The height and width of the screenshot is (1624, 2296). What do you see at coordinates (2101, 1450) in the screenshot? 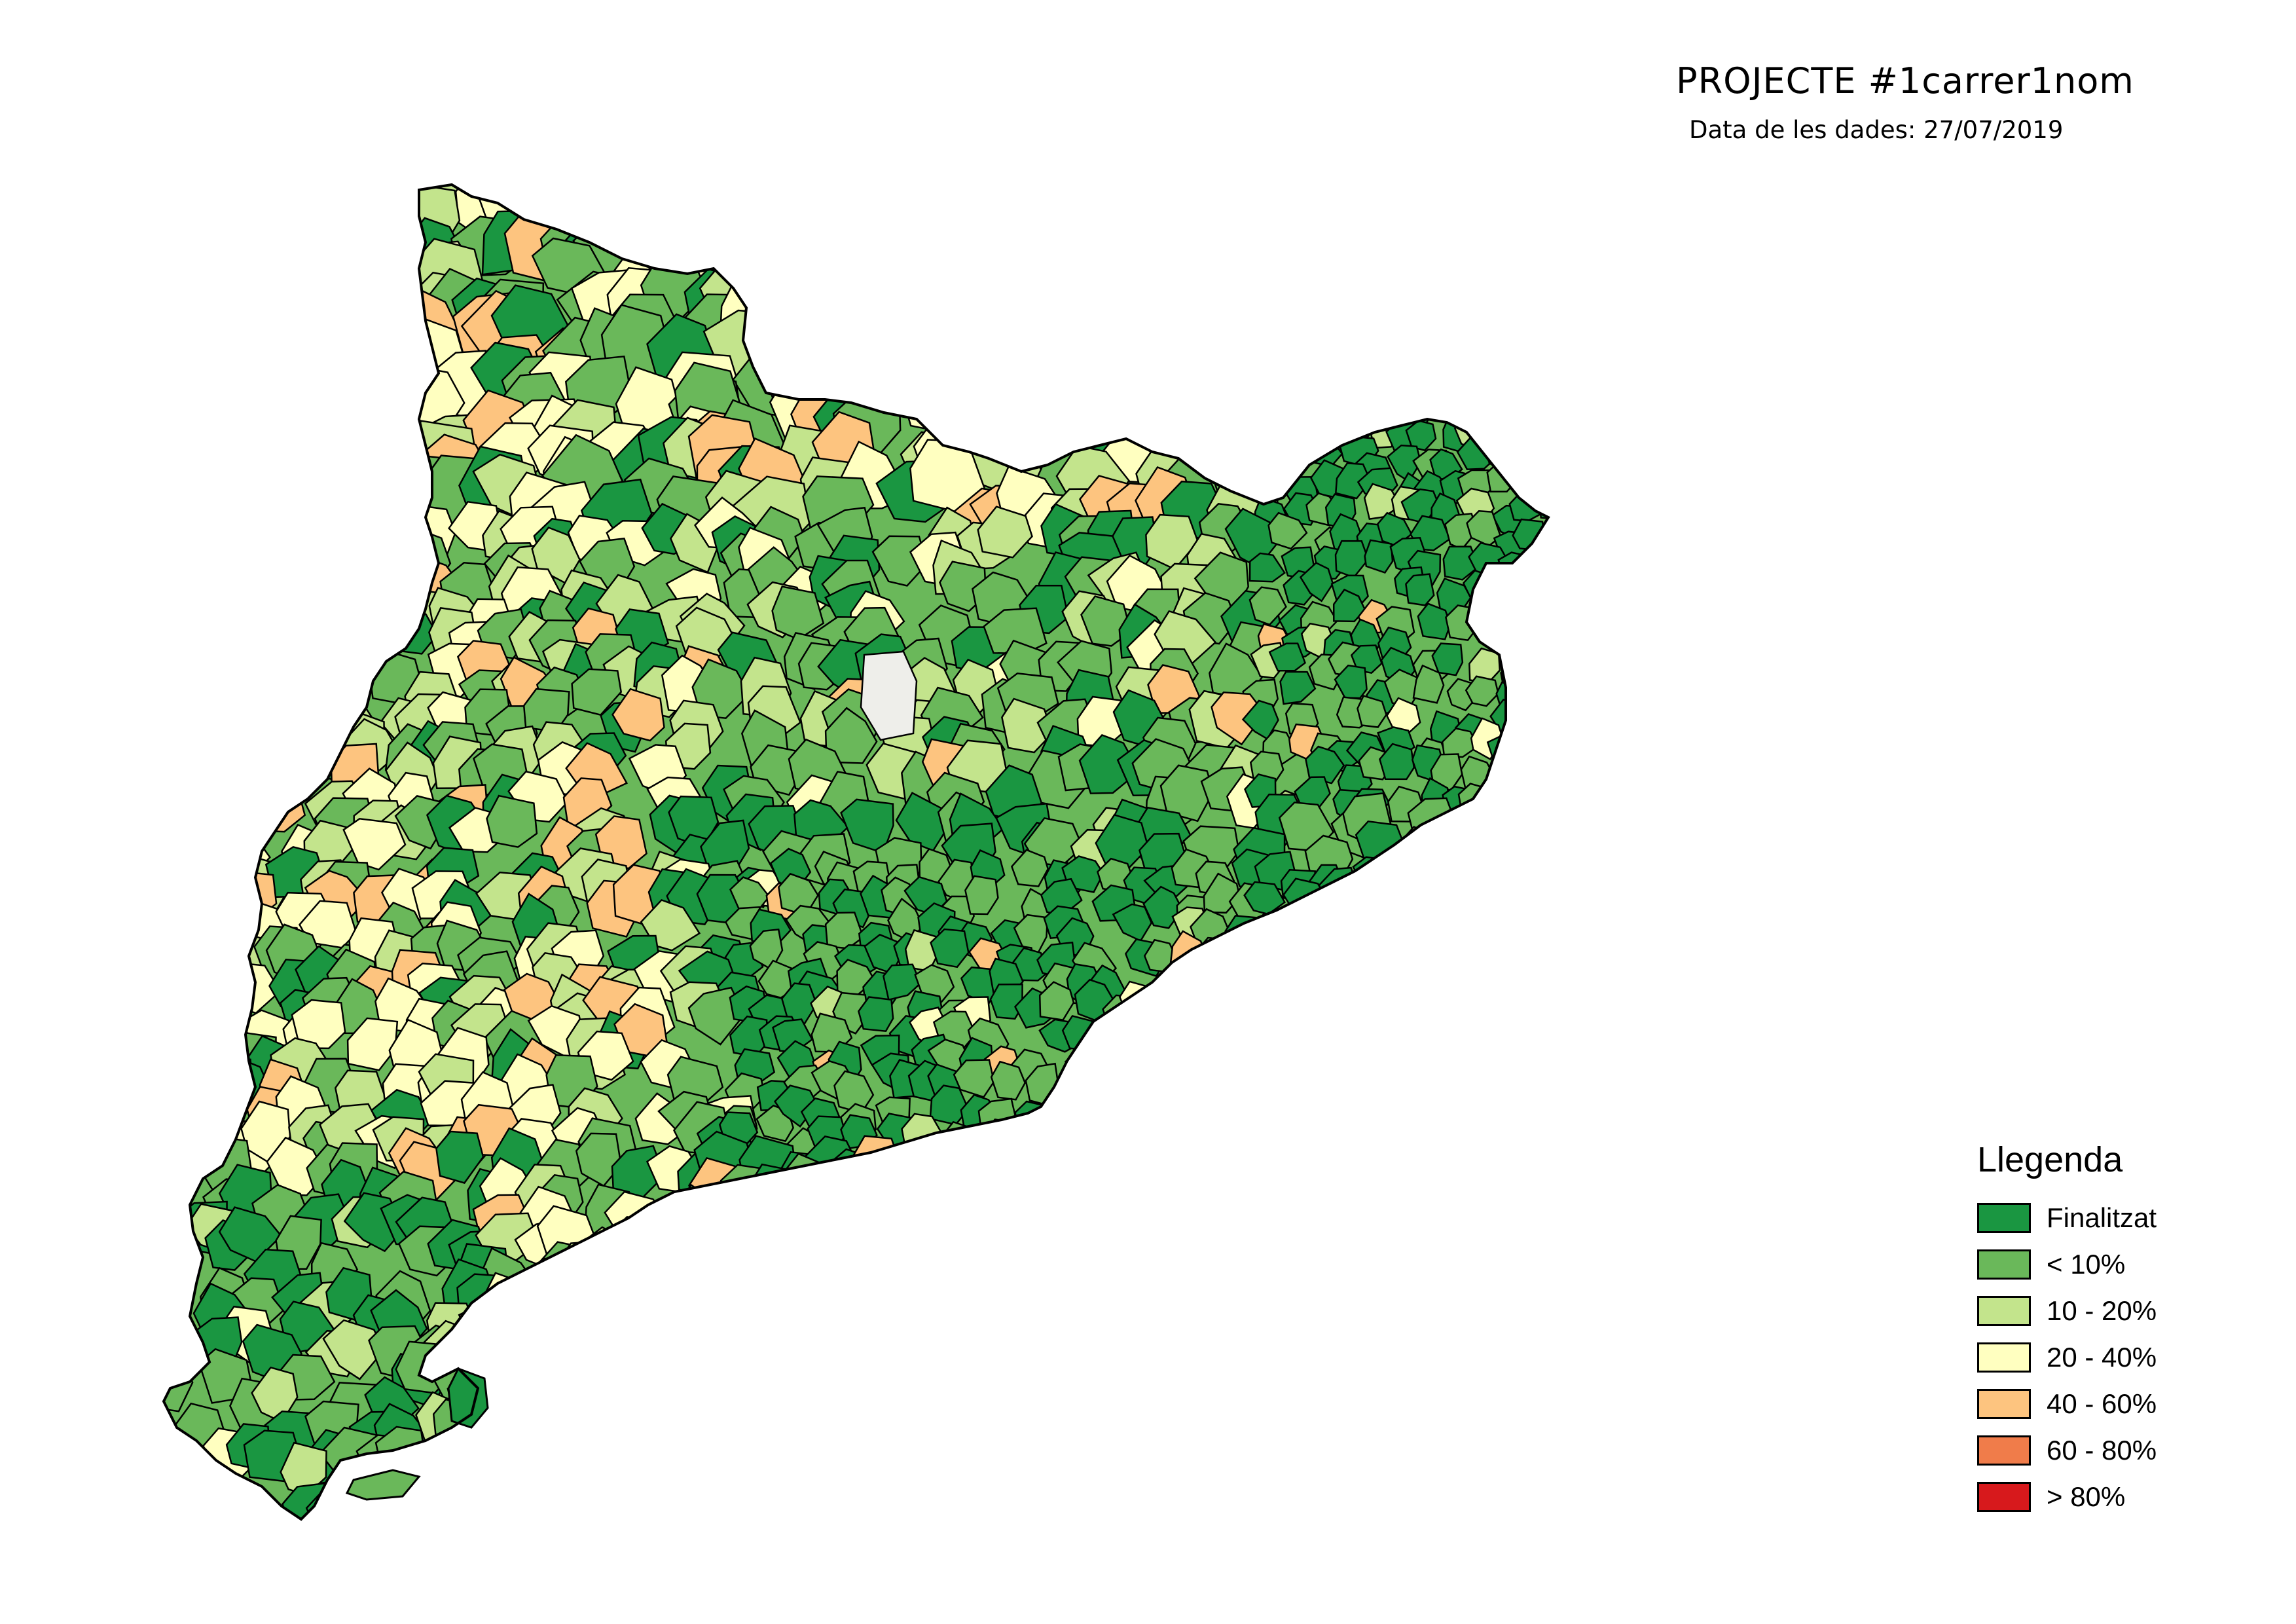
I see `legend-item-60-80: 60 - 80%` at bounding box center [2101, 1450].